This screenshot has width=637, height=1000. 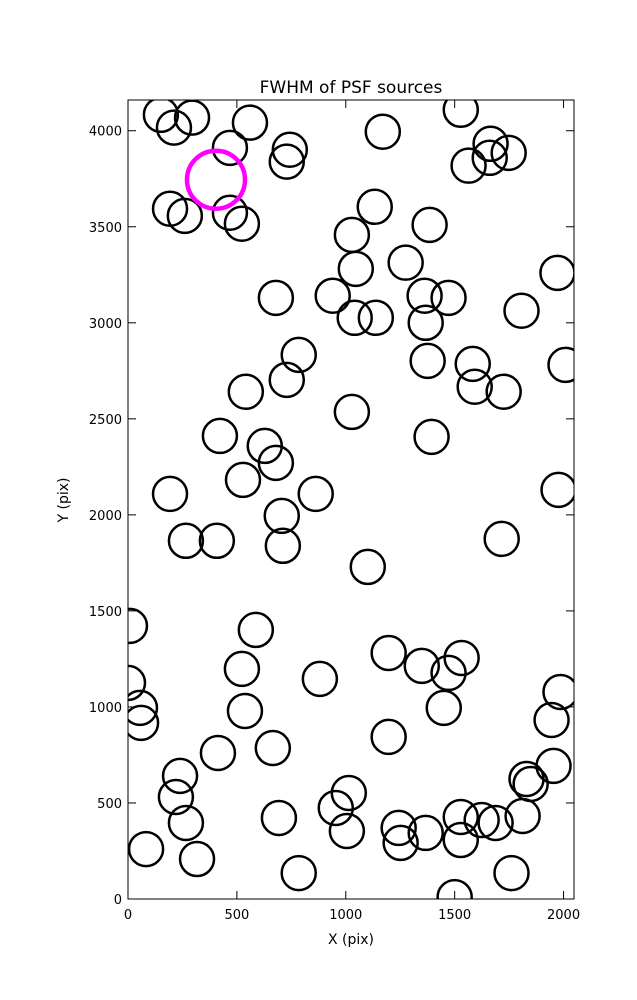 What do you see at coordinates (105, 132) in the screenshot?
I see `y-tick-label: 4000` at bounding box center [105, 132].